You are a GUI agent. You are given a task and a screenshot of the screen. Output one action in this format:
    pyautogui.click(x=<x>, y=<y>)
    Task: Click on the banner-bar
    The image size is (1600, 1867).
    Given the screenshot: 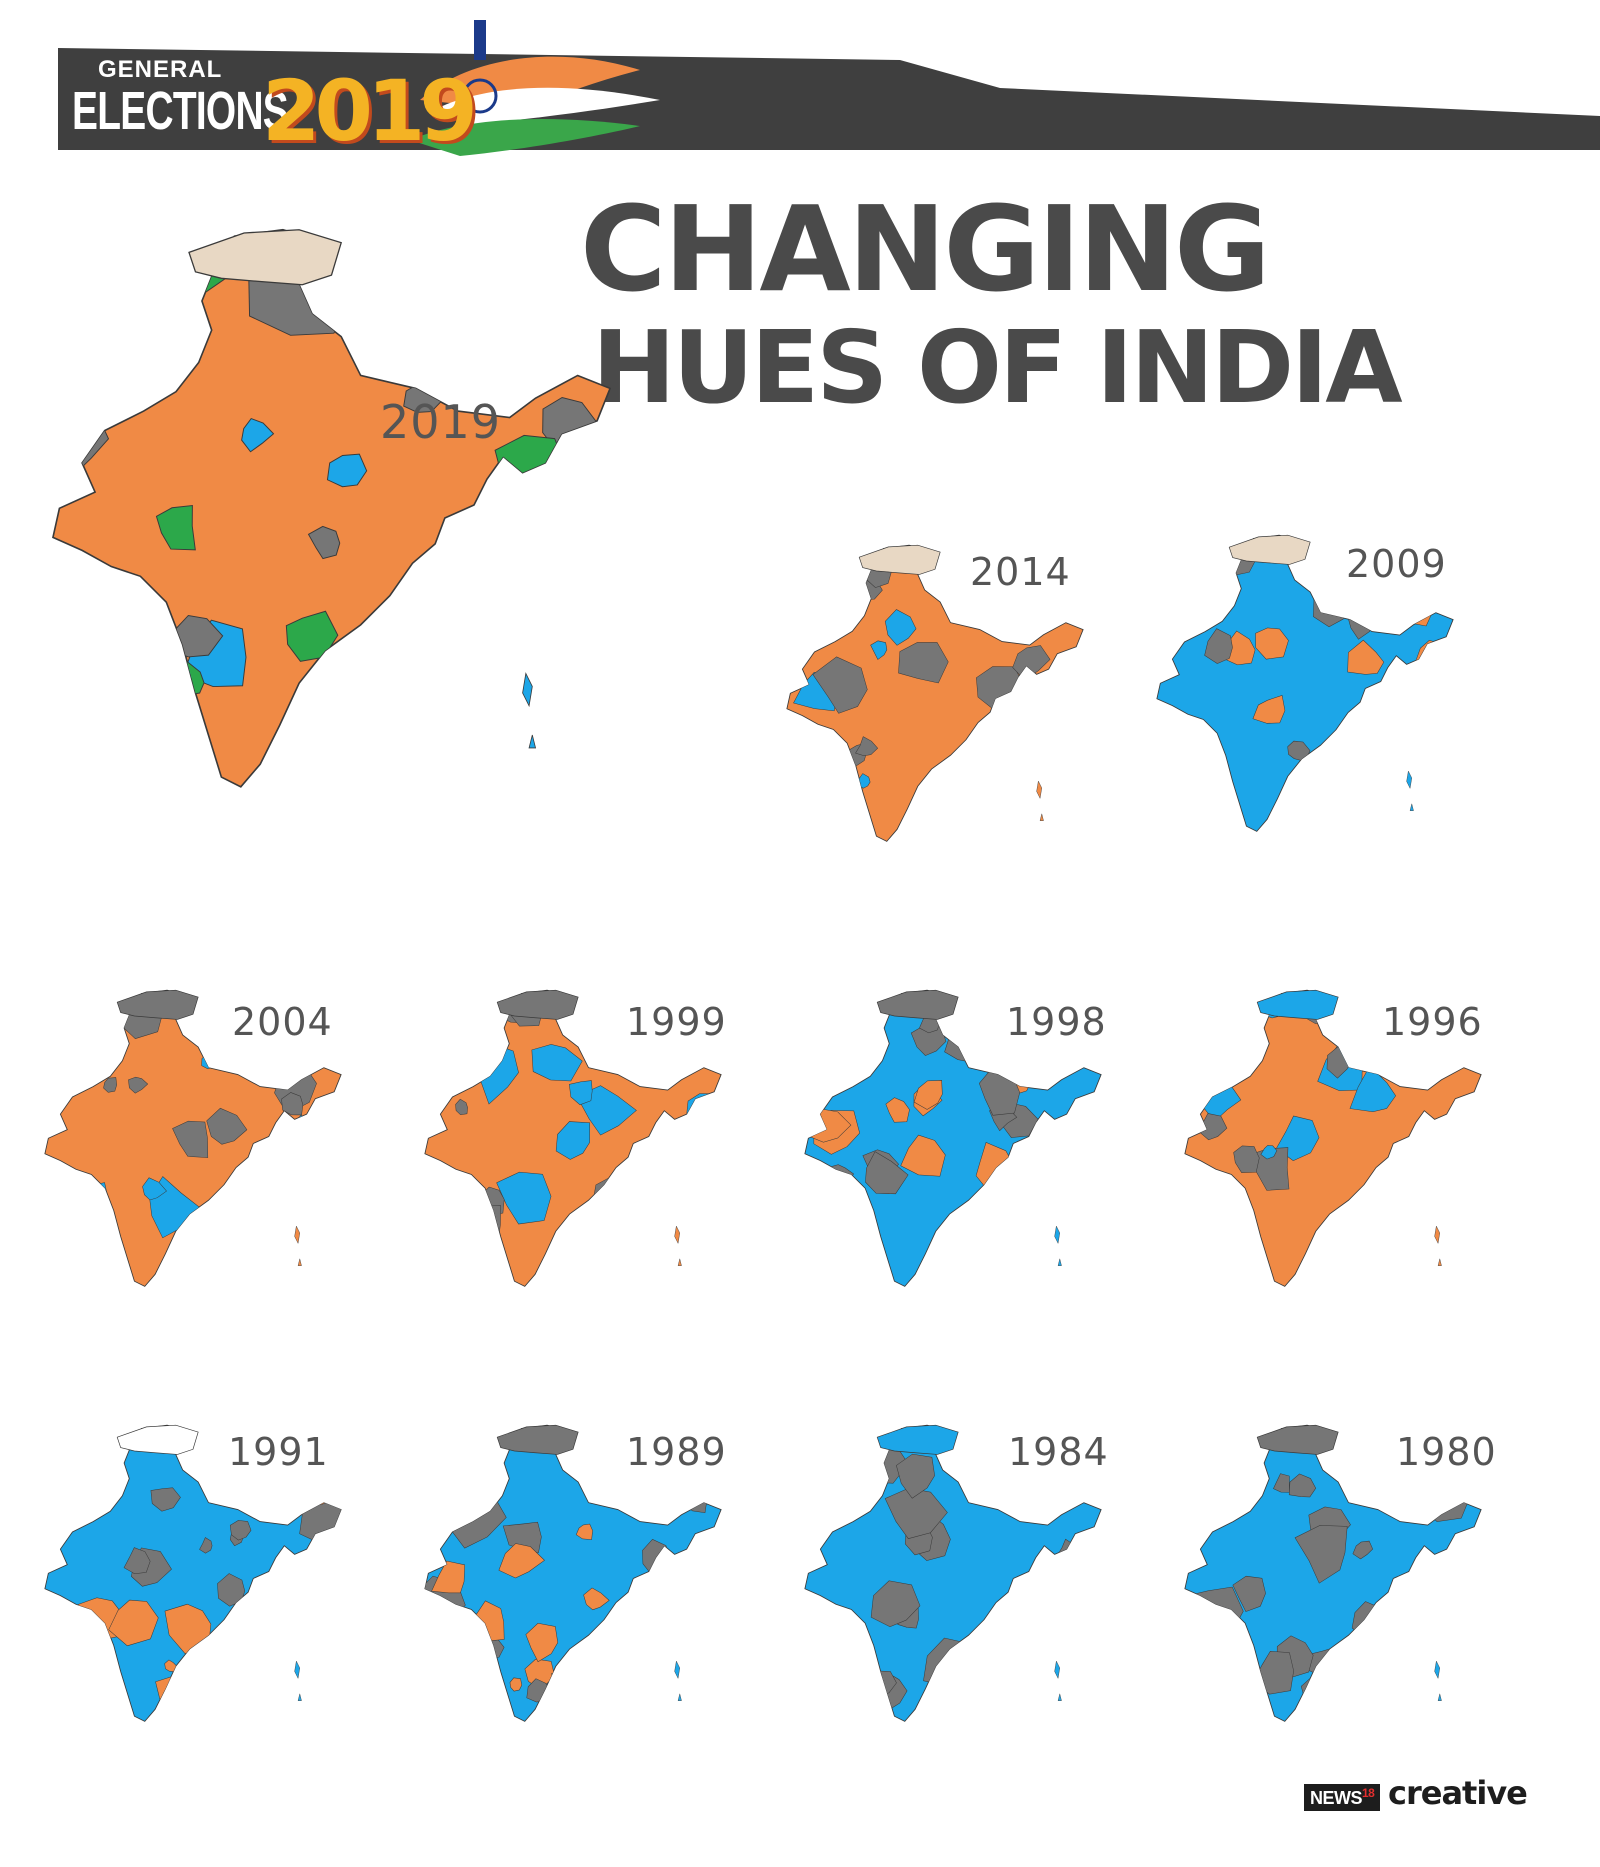 What is the action you would take?
    pyautogui.click(x=829, y=99)
    